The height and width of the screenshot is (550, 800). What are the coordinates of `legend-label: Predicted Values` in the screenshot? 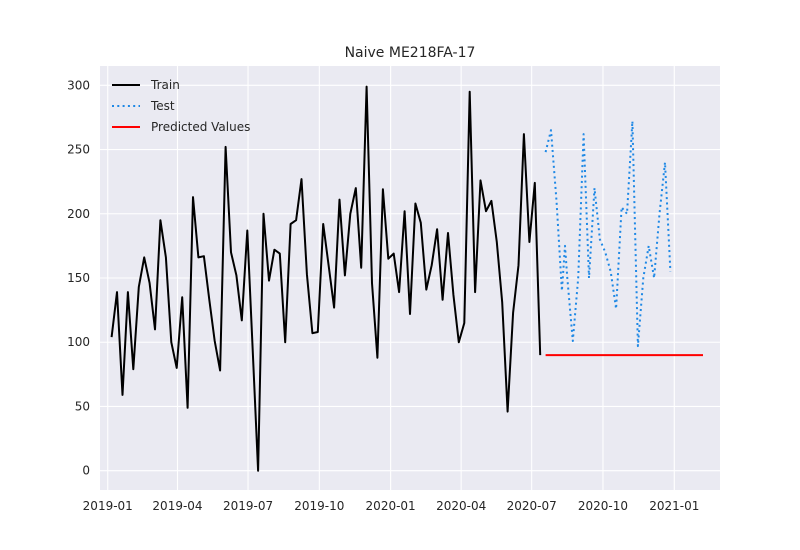 It's located at (200, 127).